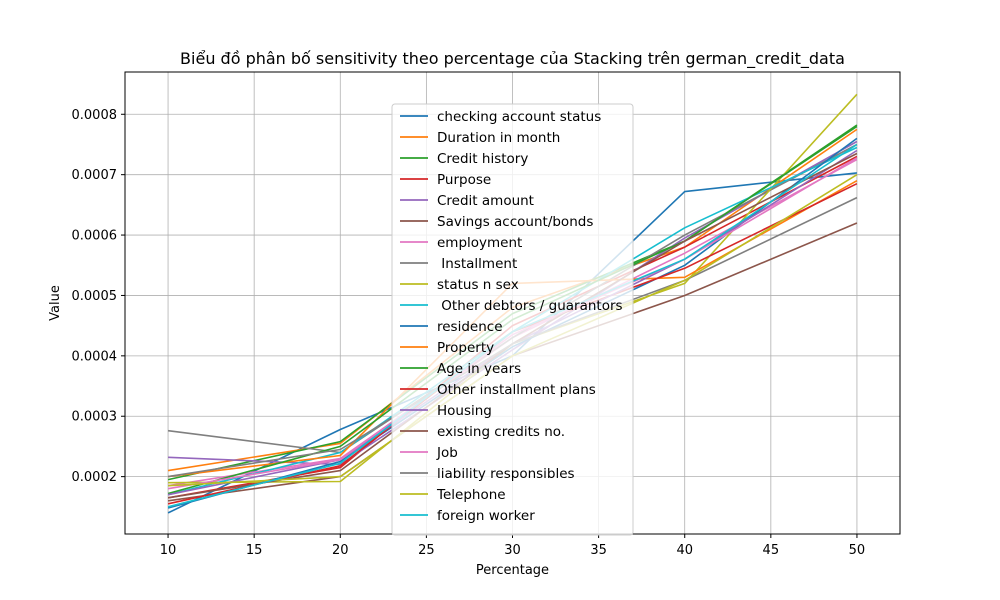 Image resolution: width=1000 pixels, height=600 pixels. What do you see at coordinates (95, 477) in the screenshot?
I see `y-tick-label: 0.0002` at bounding box center [95, 477].